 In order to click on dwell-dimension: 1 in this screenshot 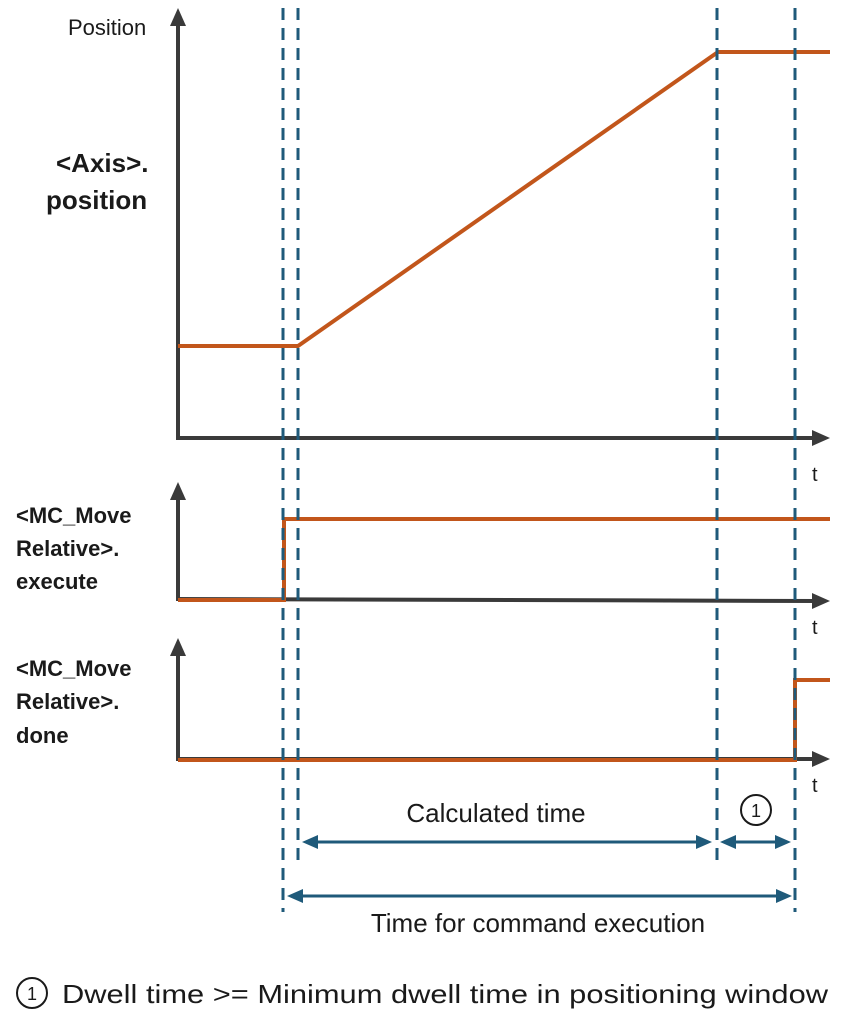, I will do `click(755, 821)`.